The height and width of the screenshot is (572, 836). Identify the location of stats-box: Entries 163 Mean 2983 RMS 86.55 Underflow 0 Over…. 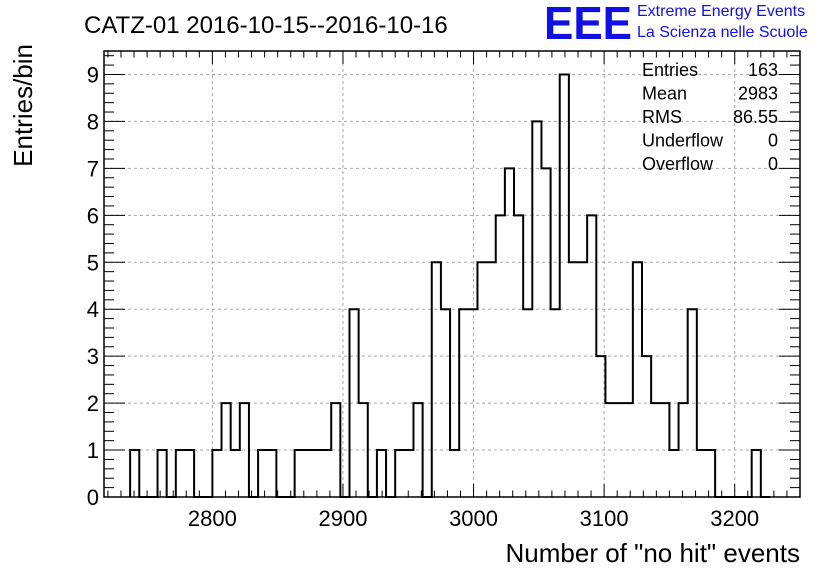
(710, 117).